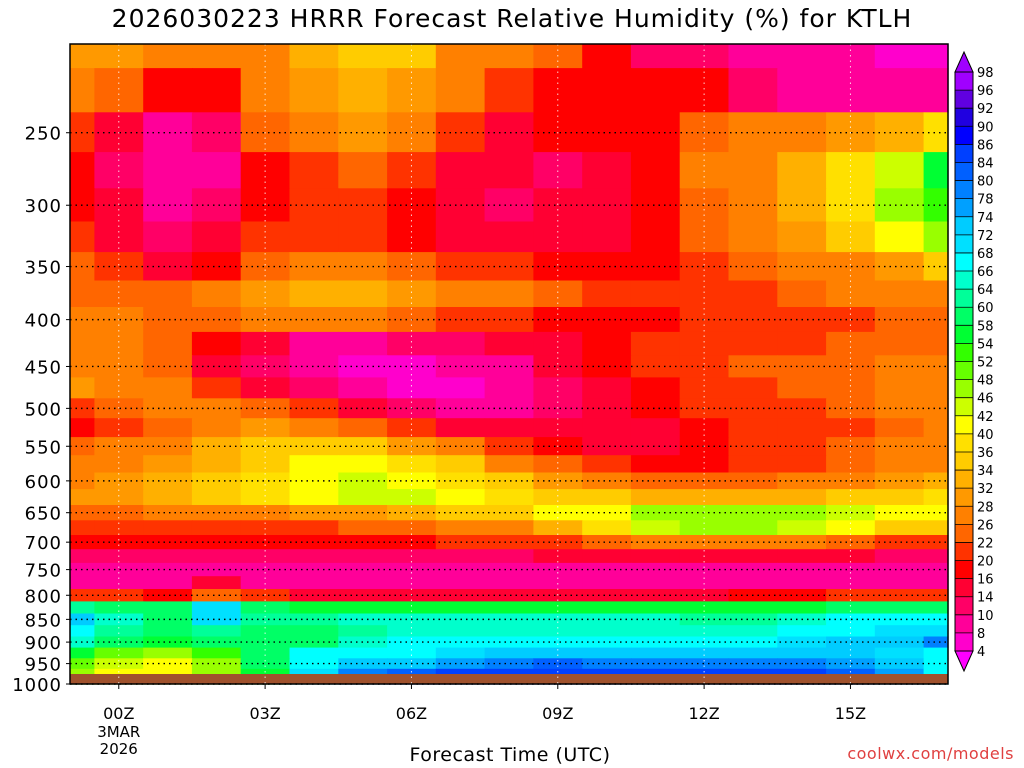 Image resolution: width=1024 pixels, height=768 pixels. What do you see at coordinates (985, 236) in the screenshot?
I see `colorbar-label: 72` at bounding box center [985, 236].